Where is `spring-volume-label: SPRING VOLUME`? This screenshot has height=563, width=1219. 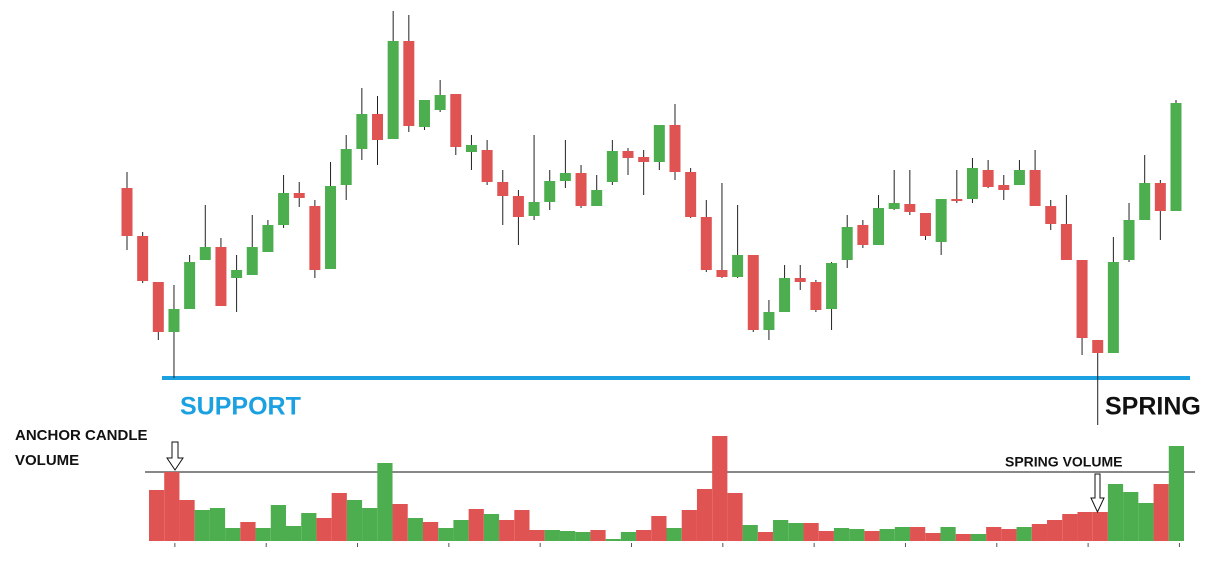
spring-volume-label: SPRING VOLUME is located at coordinates (1063, 462).